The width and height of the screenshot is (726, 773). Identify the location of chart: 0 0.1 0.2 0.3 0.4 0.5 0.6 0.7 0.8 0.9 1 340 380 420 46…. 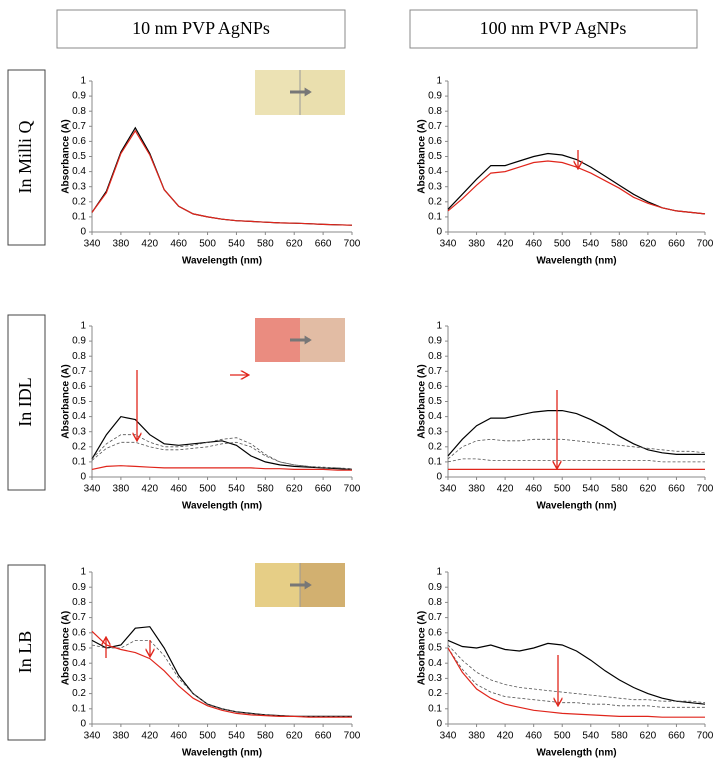
(211, 171).